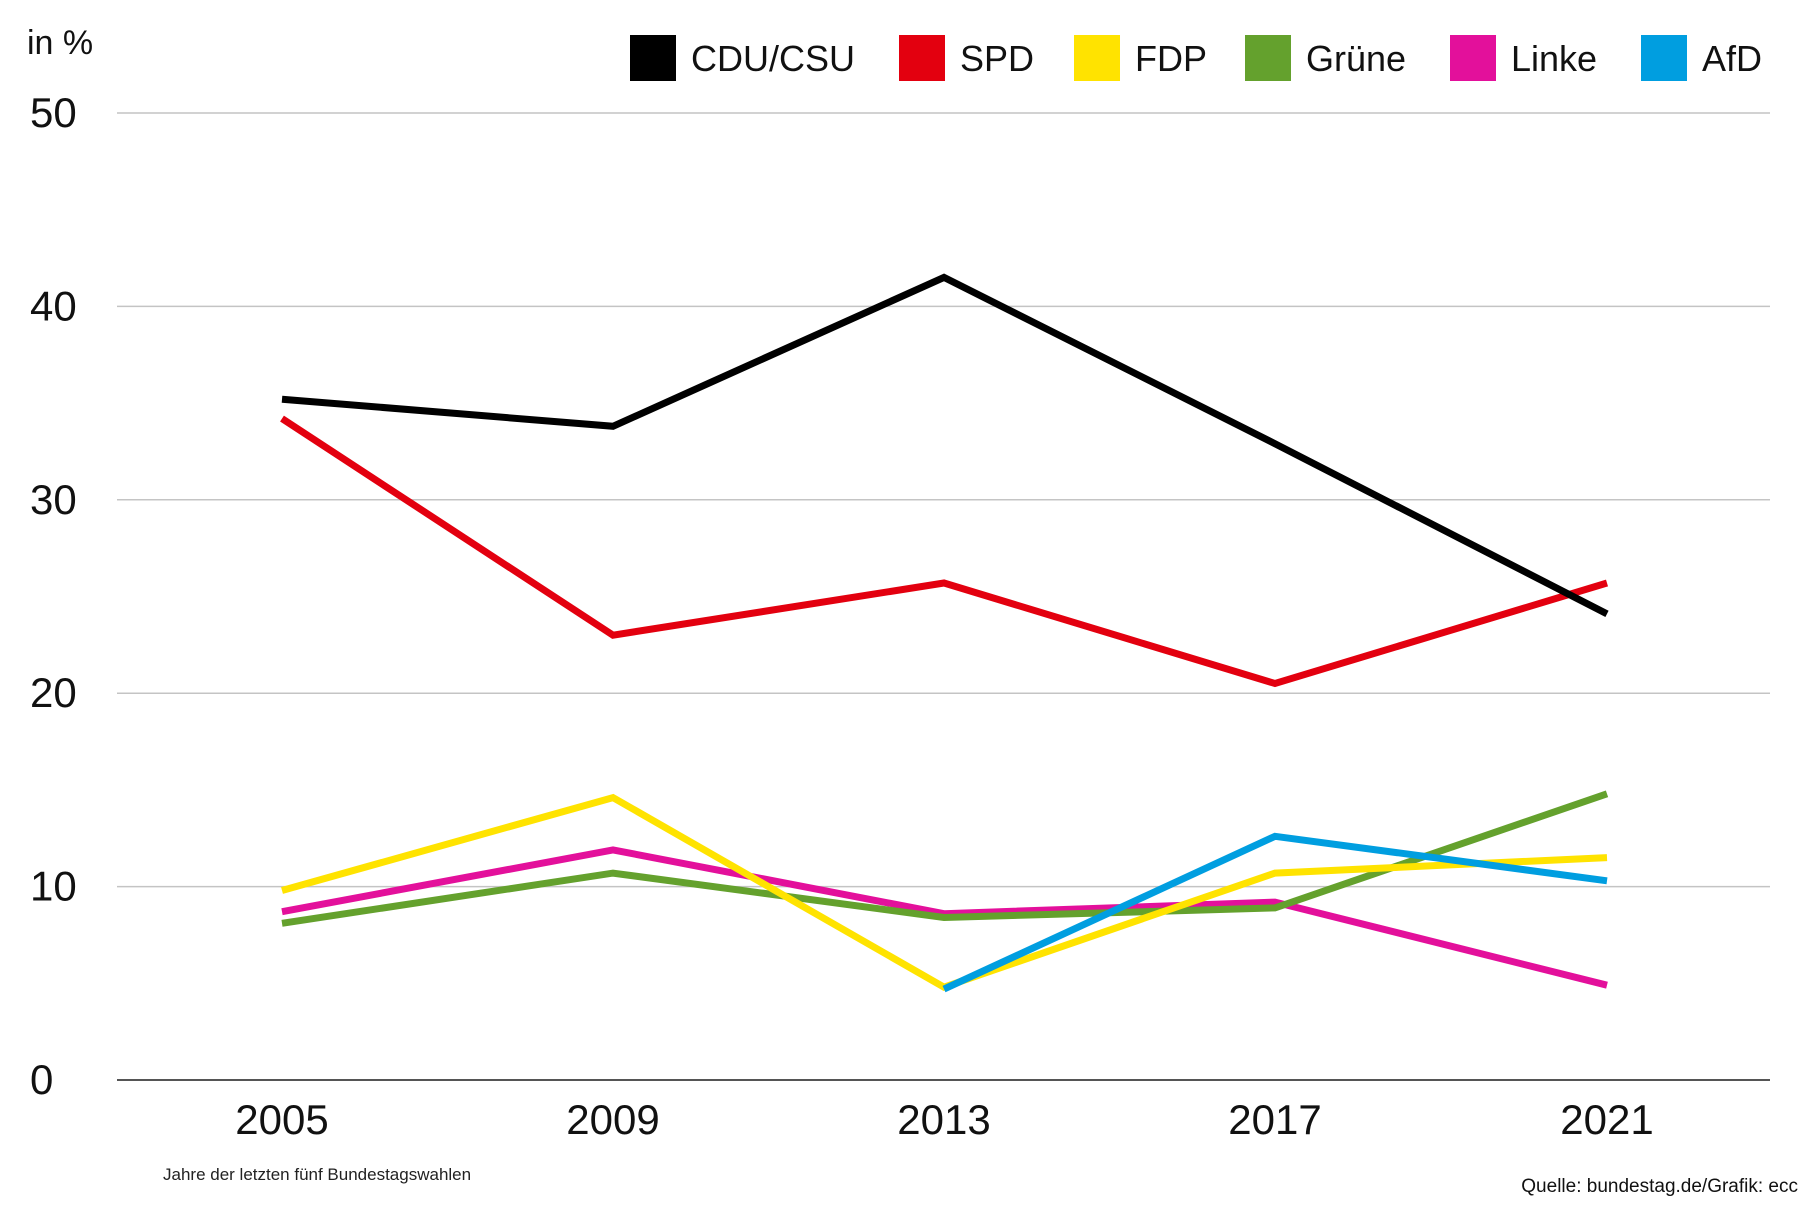 This screenshot has width=1800, height=1205. Describe the element at coordinates (612, 1119) in the screenshot. I see `x-tick-label: 2009` at that location.